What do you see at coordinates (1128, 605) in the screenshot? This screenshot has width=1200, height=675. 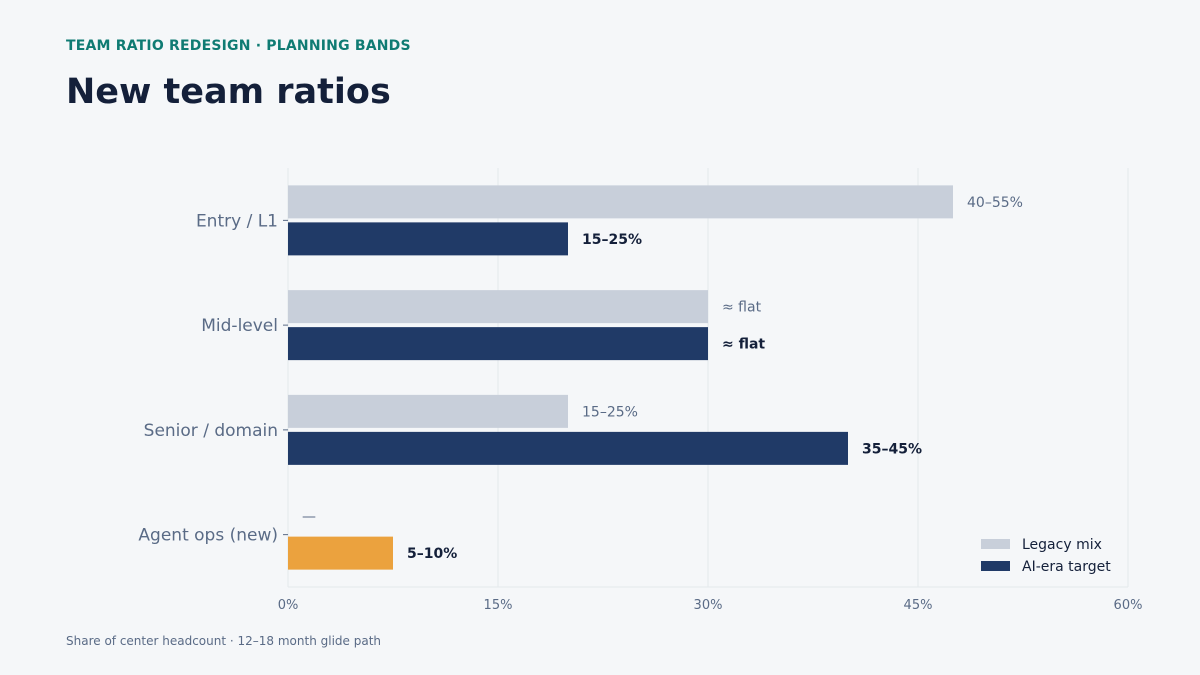 I see `x-tick-label: 60%` at bounding box center [1128, 605].